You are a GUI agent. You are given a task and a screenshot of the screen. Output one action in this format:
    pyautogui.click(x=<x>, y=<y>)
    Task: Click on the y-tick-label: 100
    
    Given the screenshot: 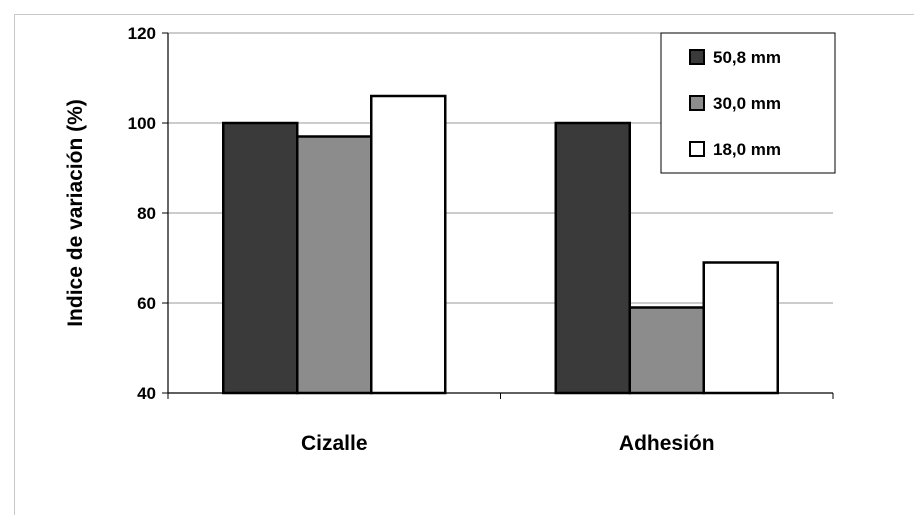 What is the action you would take?
    pyautogui.click(x=142, y=123)
    